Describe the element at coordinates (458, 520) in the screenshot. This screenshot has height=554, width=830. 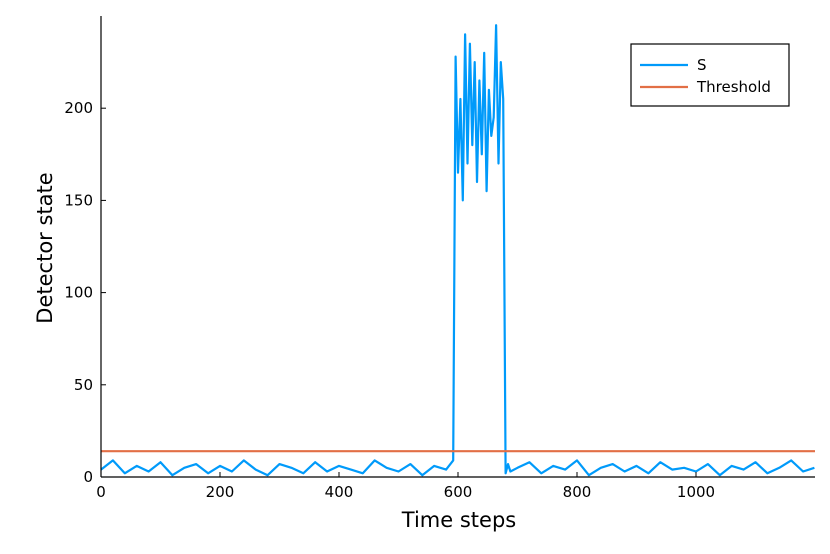
I see `x-axis-label: Time steps` at that location.